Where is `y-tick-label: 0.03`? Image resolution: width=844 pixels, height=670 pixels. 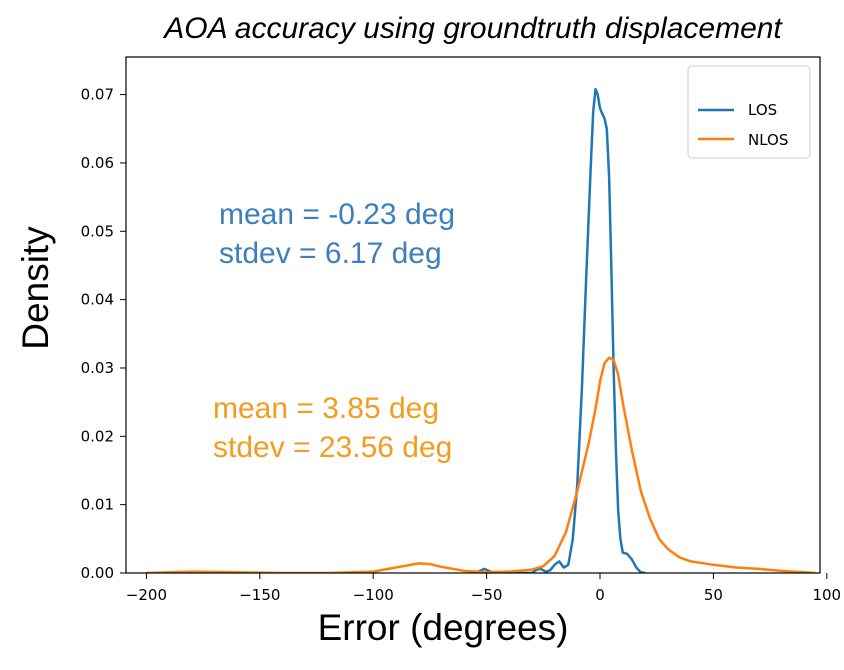 y-tick-label: 0.03 is located at coordinates (97, 368).